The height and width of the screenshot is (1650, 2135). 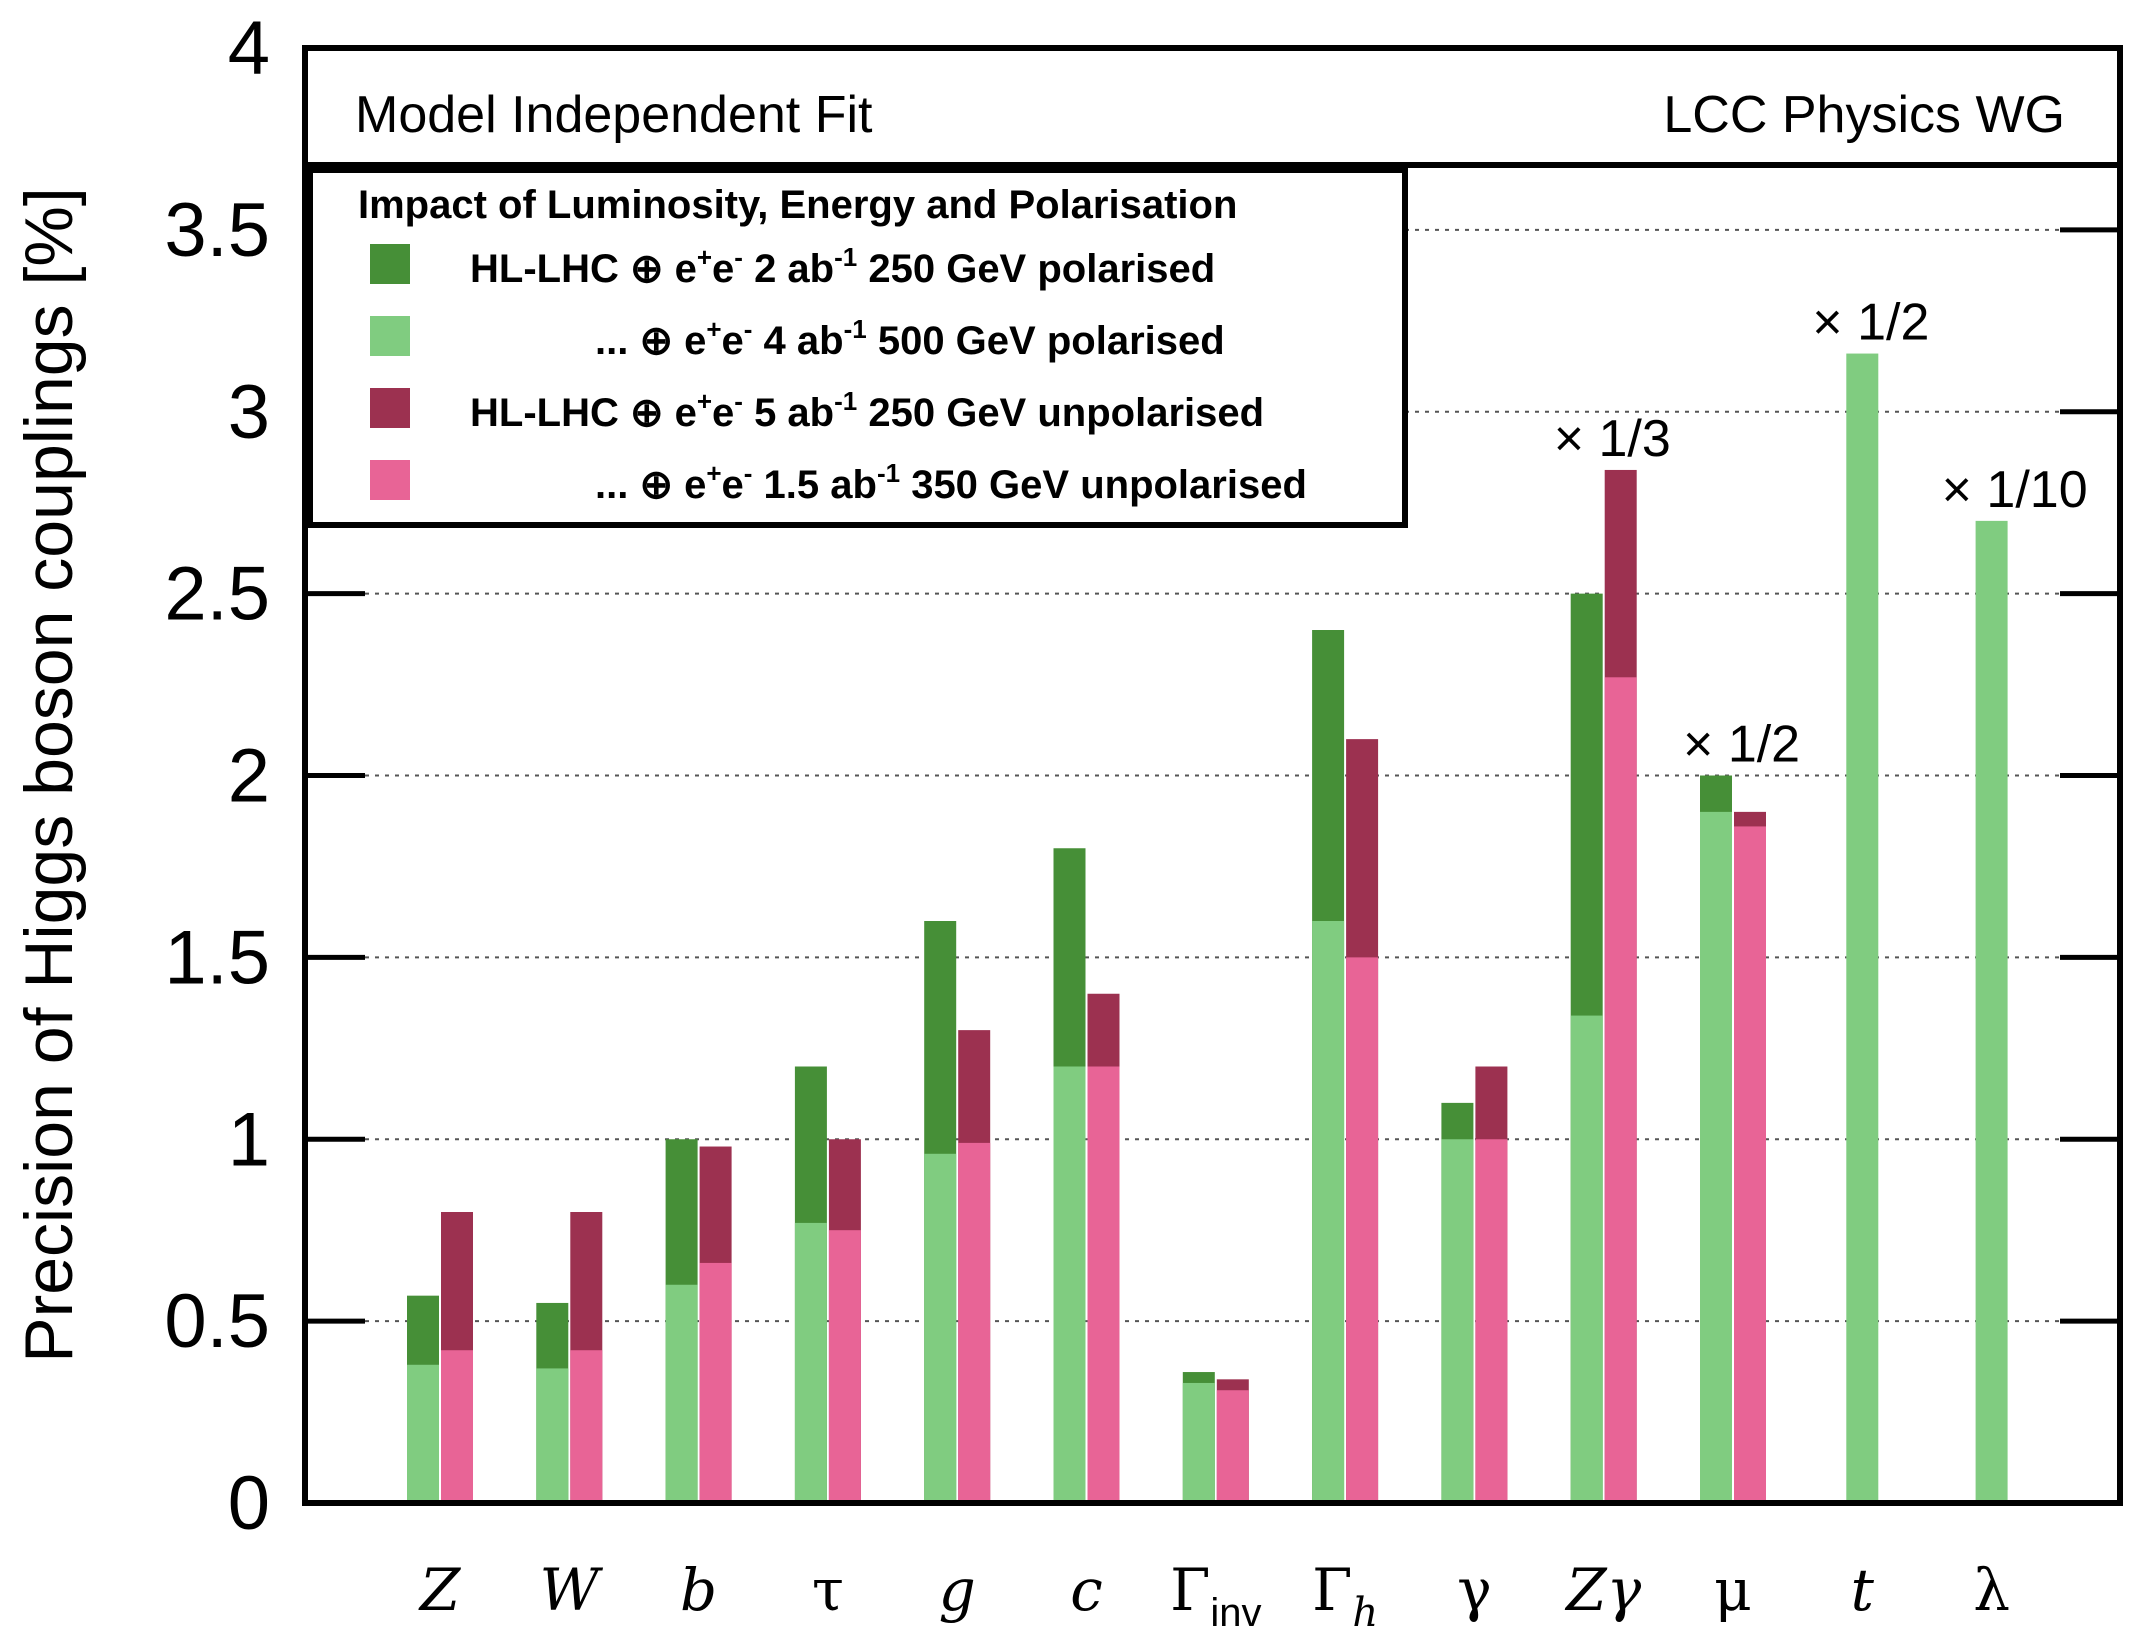 What do you see at coordinates (1362, 1230) in the screenshot?
I see `bar-Gamma_h-350-unpolarised` at bounding box center [1362, 1230].